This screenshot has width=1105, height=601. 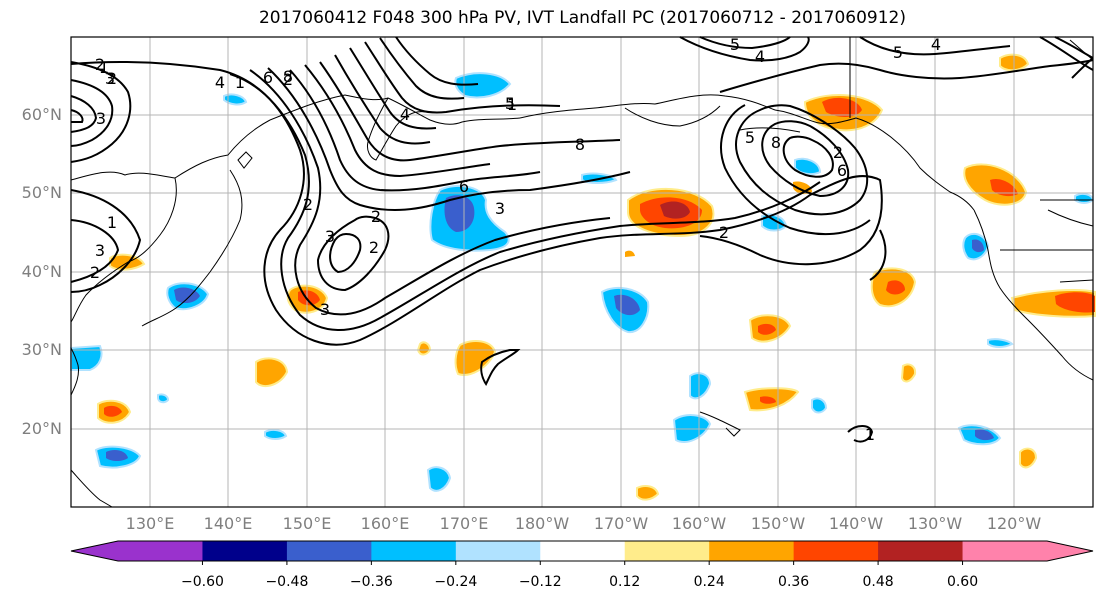 I want to click on lat-label: 20°N, so click(x=41, y=428).